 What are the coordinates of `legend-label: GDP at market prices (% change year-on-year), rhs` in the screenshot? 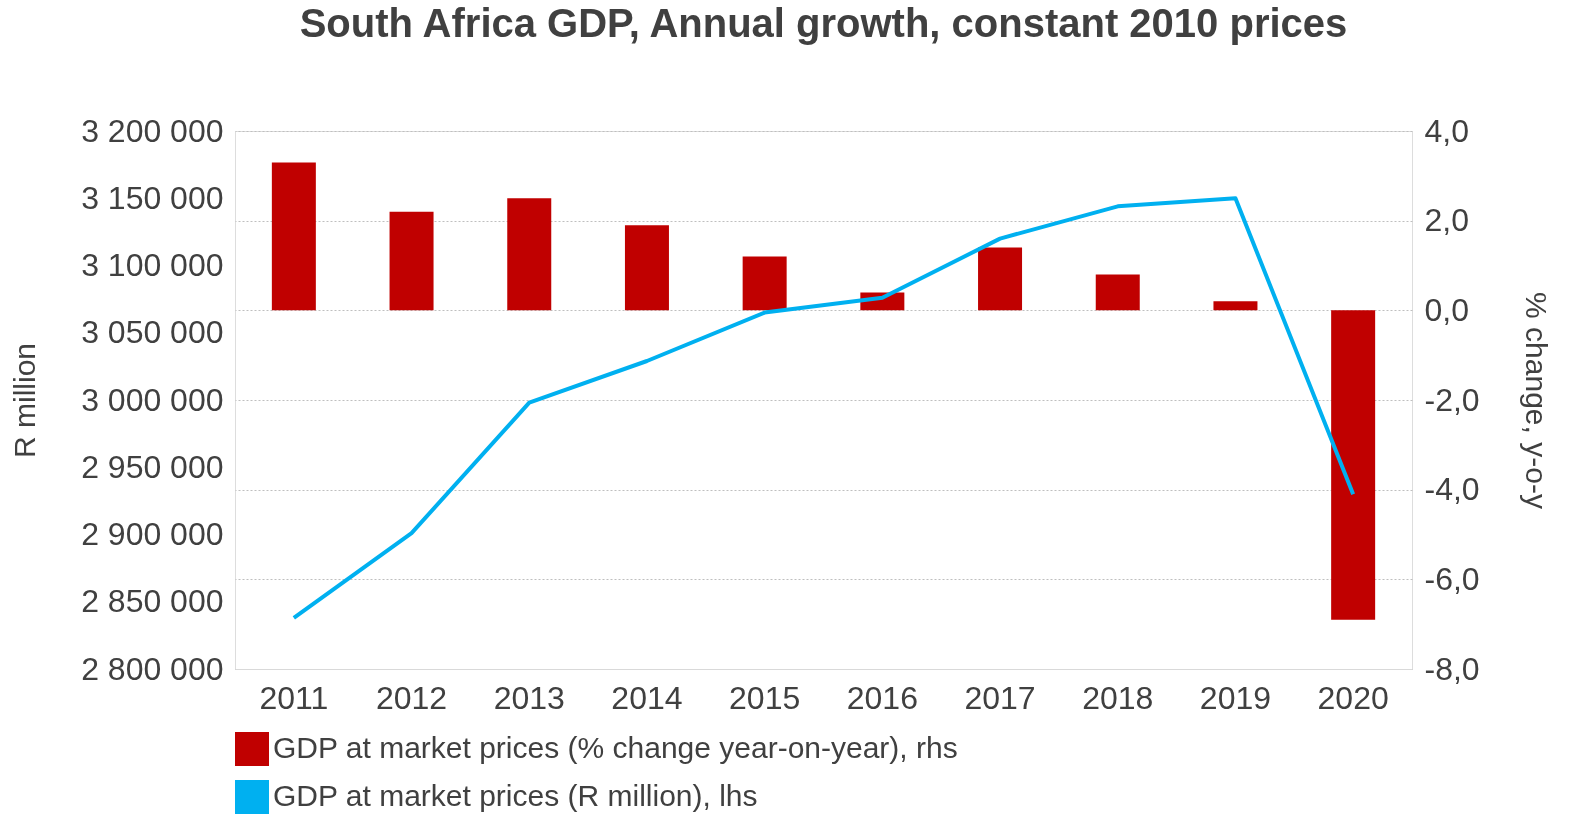 It's located at (615, 747).